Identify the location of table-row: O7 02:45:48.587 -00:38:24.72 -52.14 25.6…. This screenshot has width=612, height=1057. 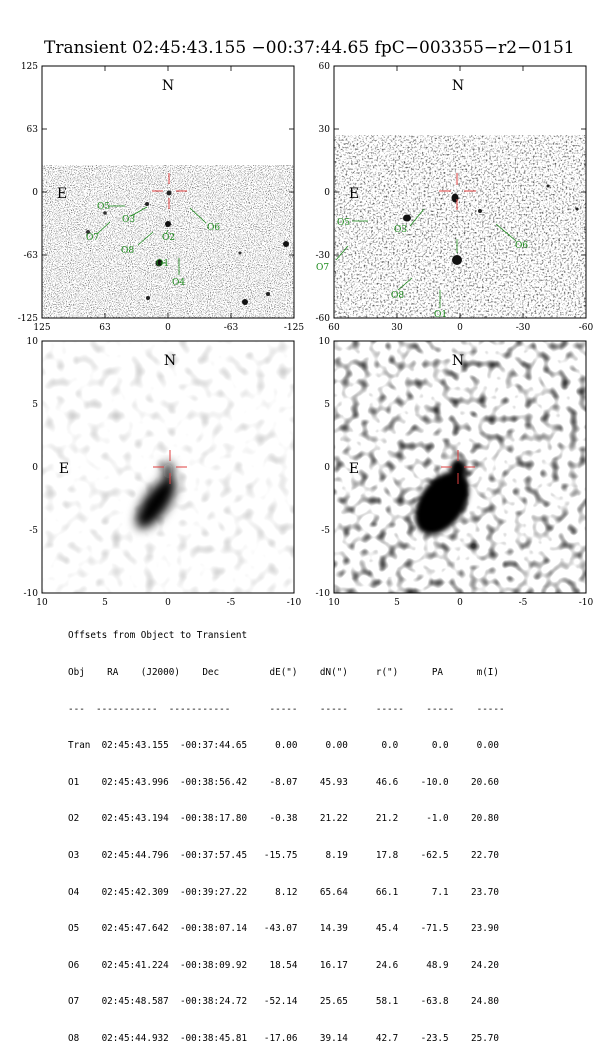
(283, 1002).